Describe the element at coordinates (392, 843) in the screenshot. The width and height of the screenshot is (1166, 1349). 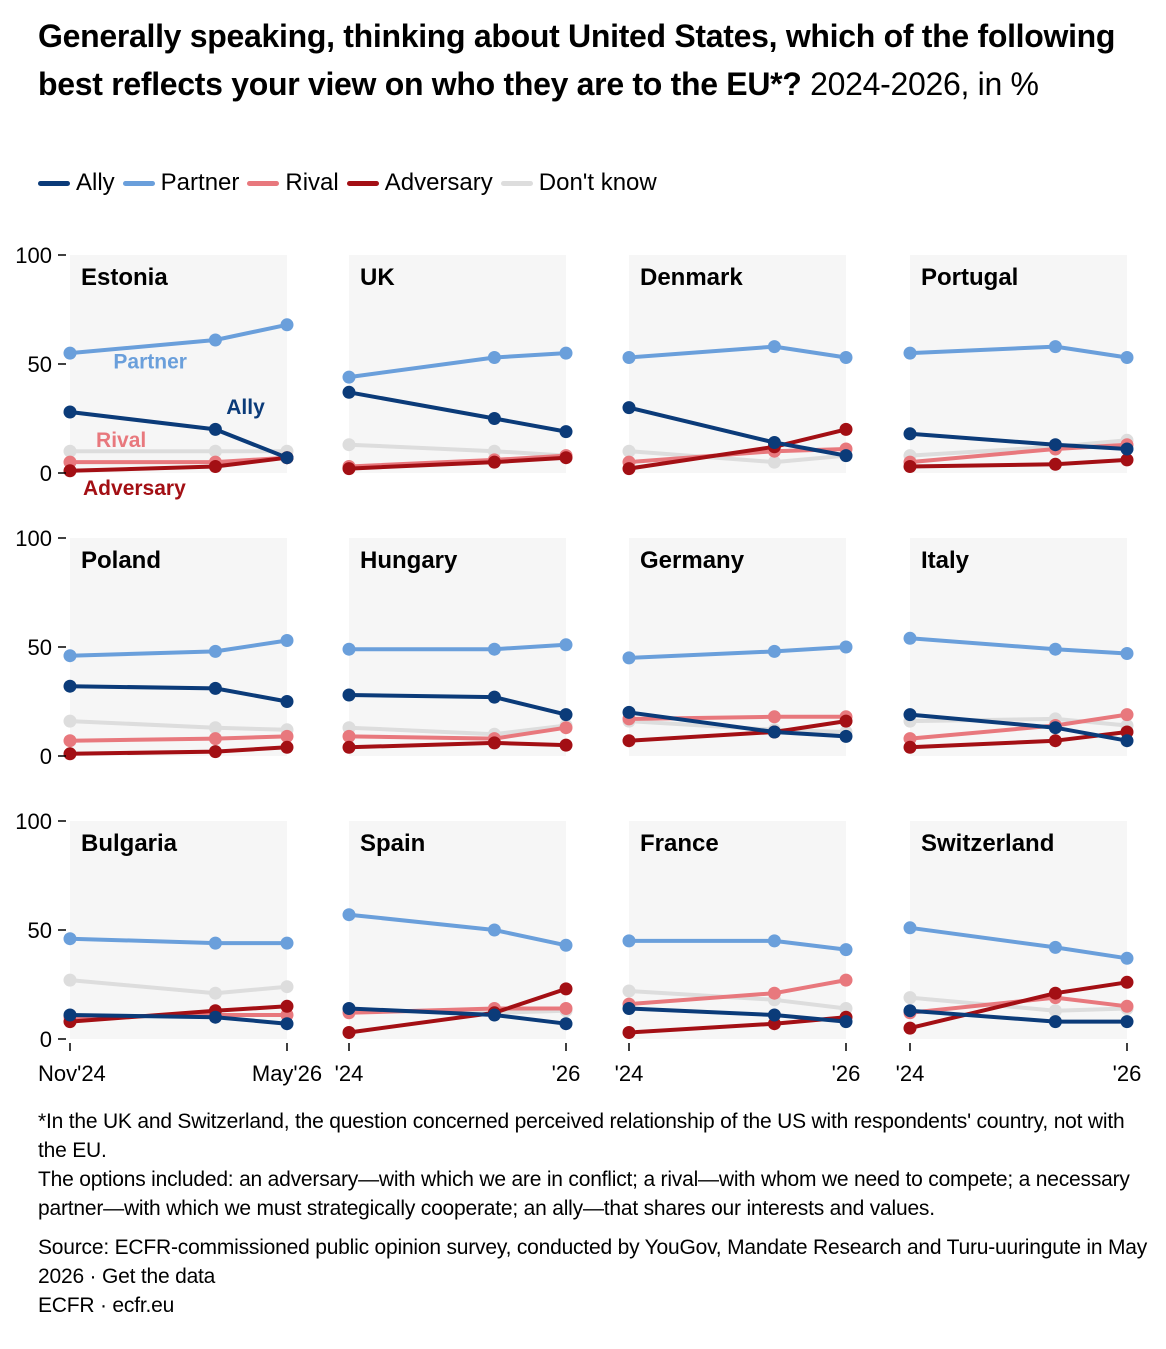
I see `panel-title: Spain` at that location.